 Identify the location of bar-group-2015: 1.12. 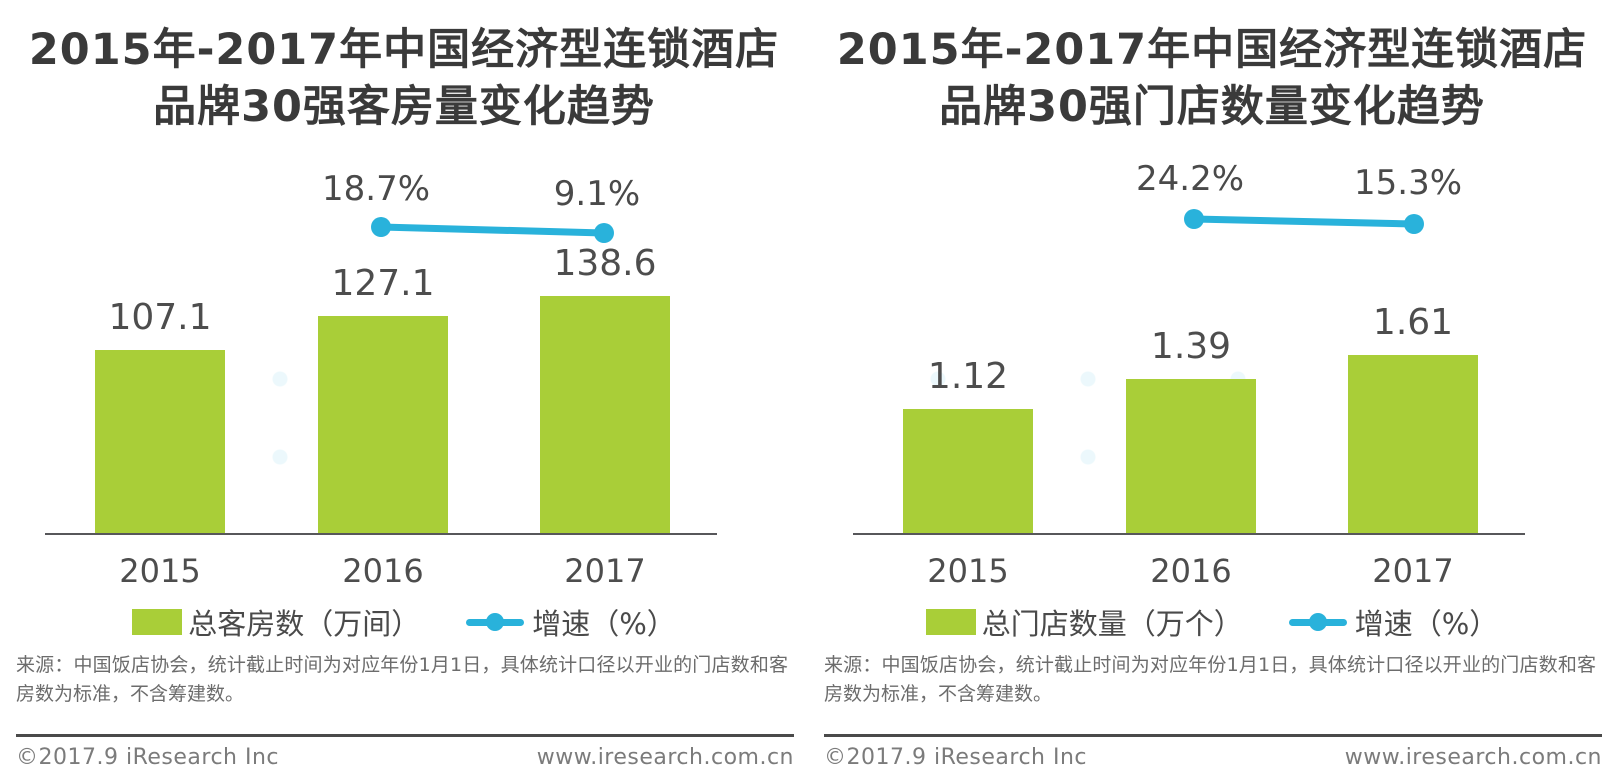
(968, 444).